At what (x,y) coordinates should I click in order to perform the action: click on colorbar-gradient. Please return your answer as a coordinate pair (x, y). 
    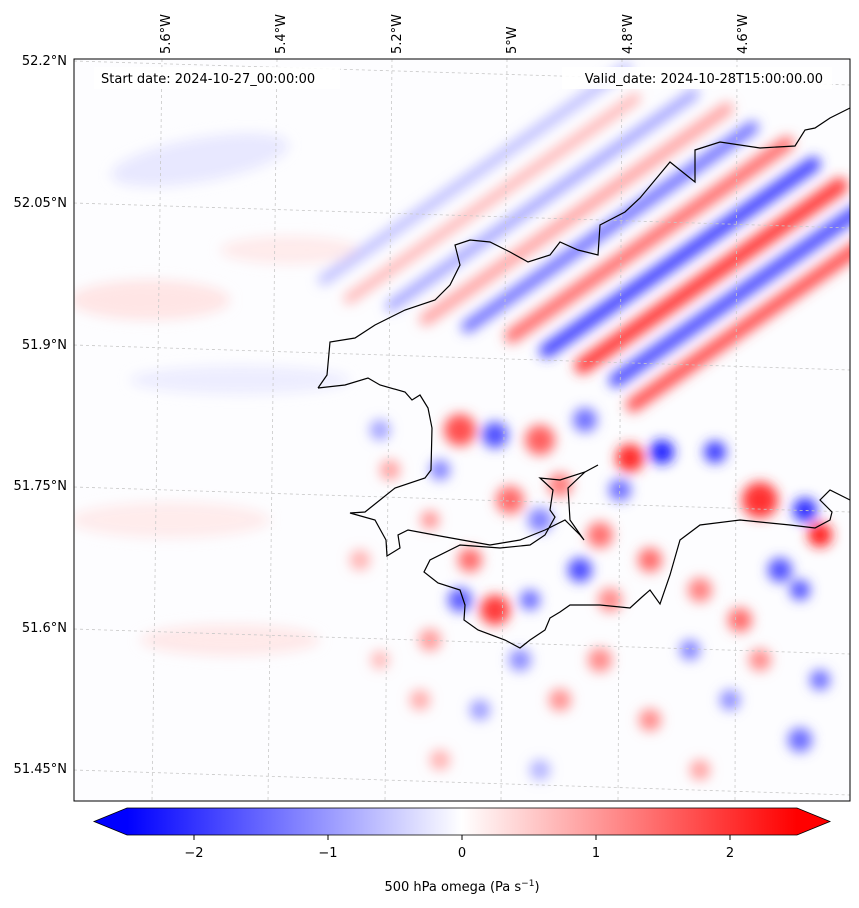
    Looking at the image, I should click on (462, 821).